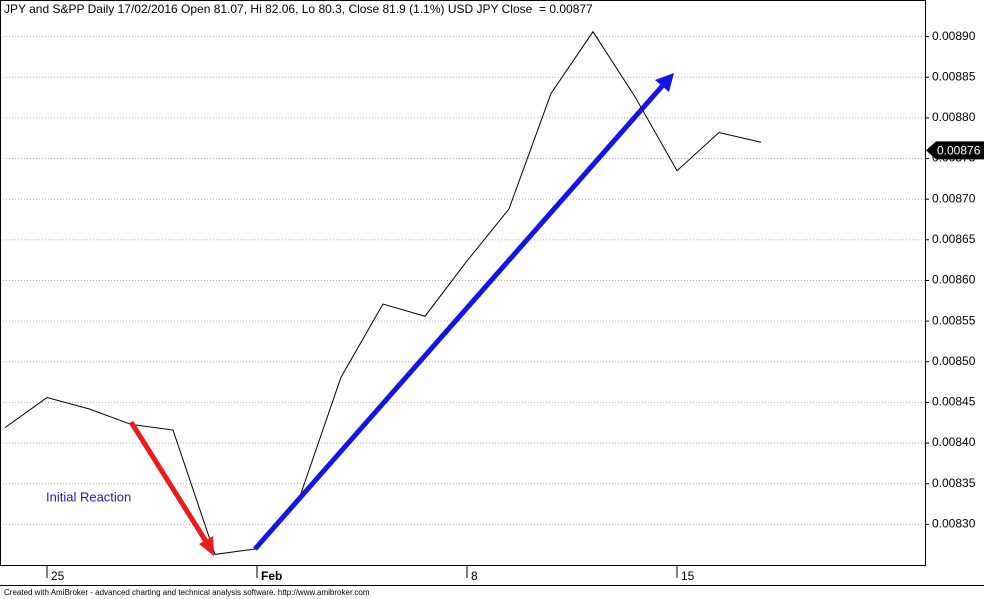  I want to click on y-tick-label: 0.00855, so click(954, 320).